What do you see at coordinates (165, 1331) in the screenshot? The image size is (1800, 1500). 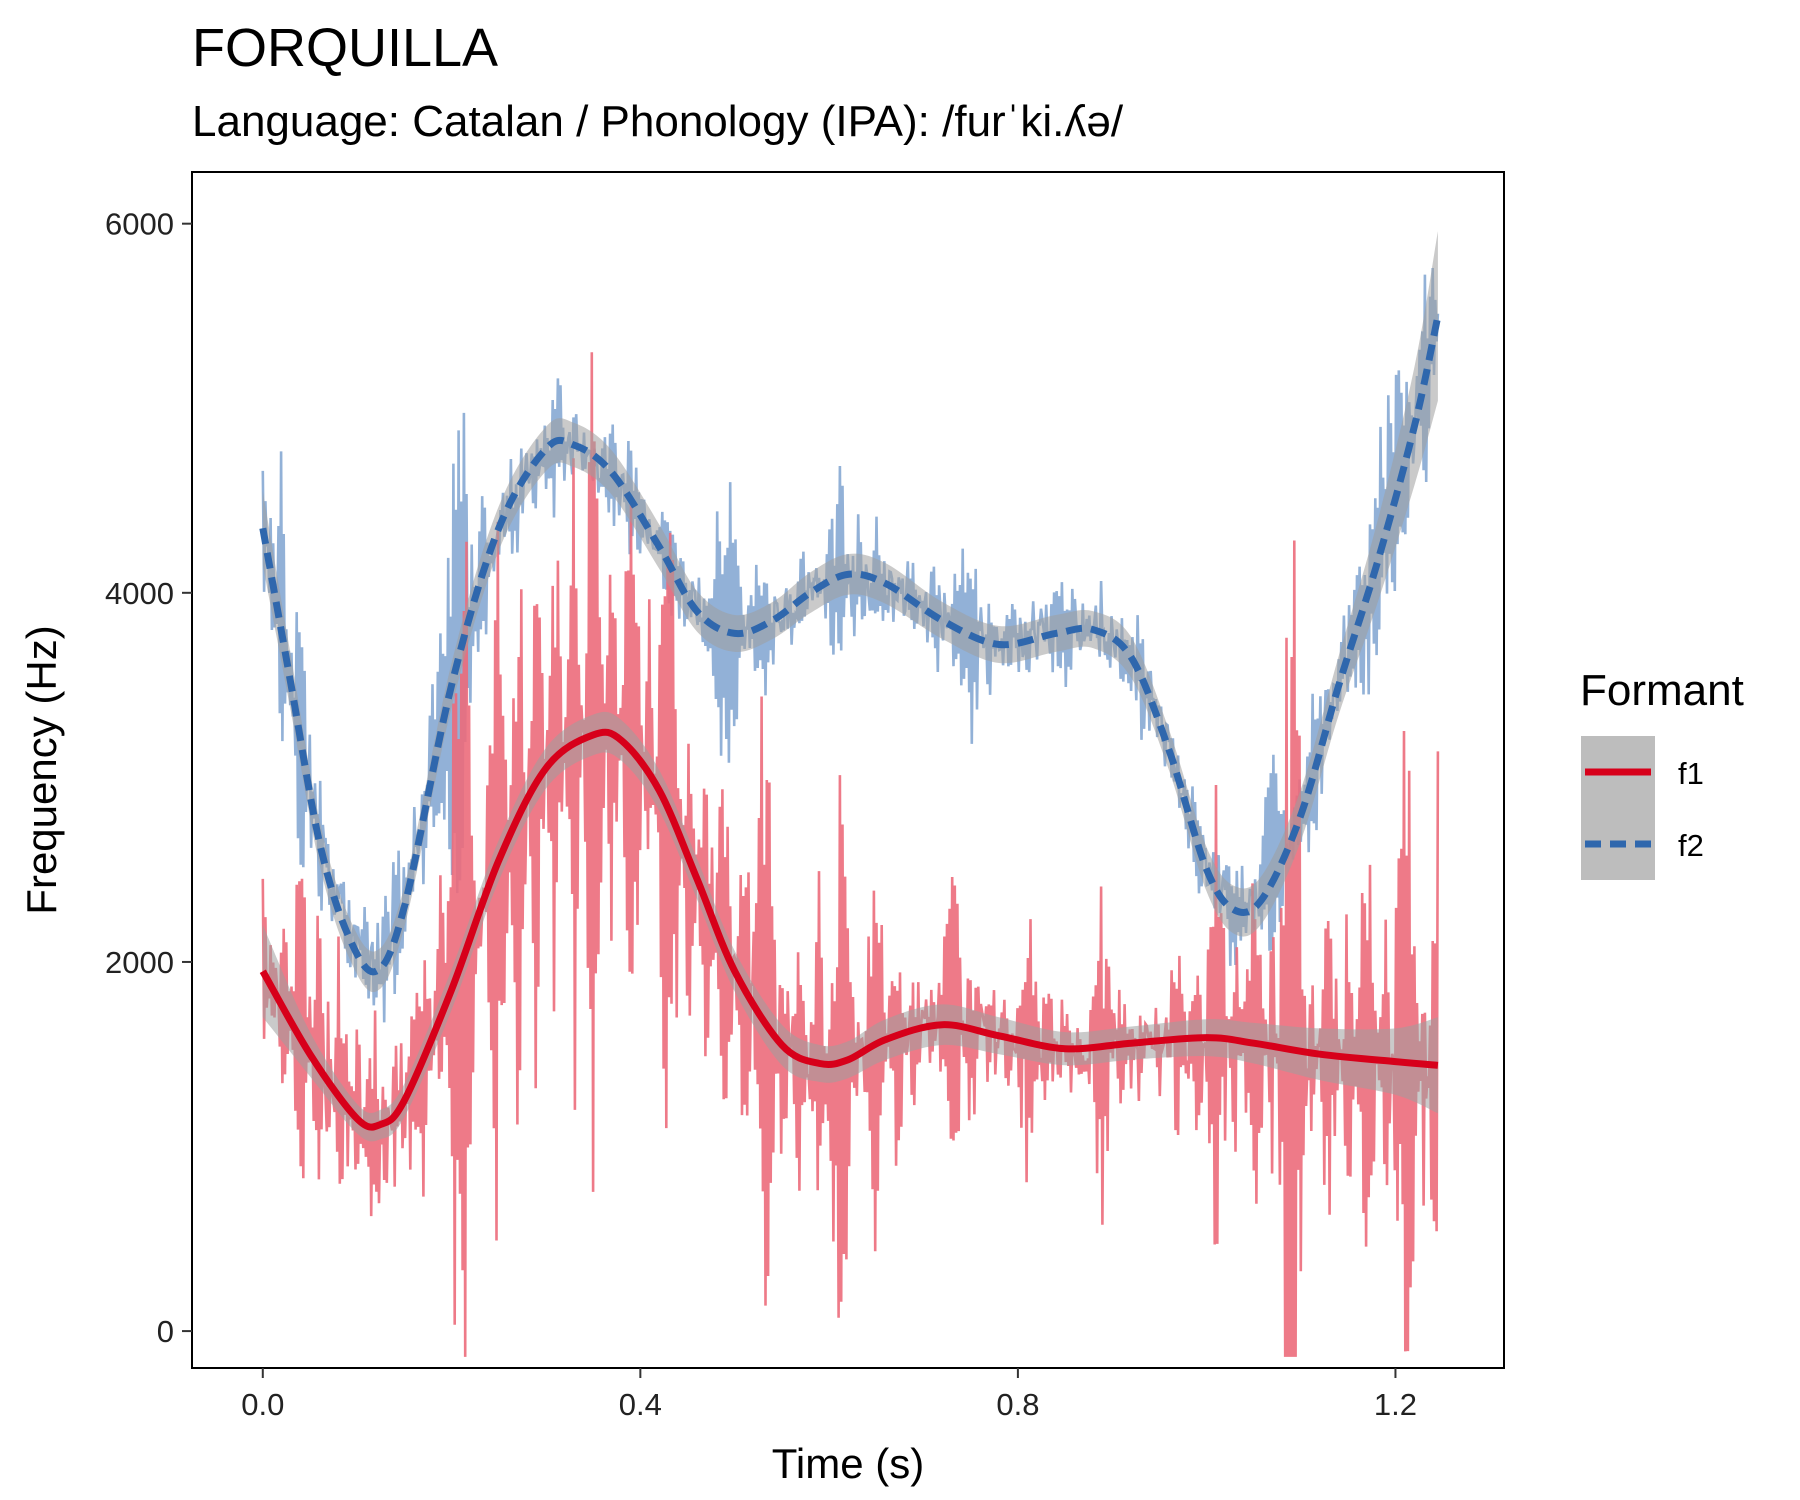 I see `y-tick-label: 0` at bounding box center [165, 1331].